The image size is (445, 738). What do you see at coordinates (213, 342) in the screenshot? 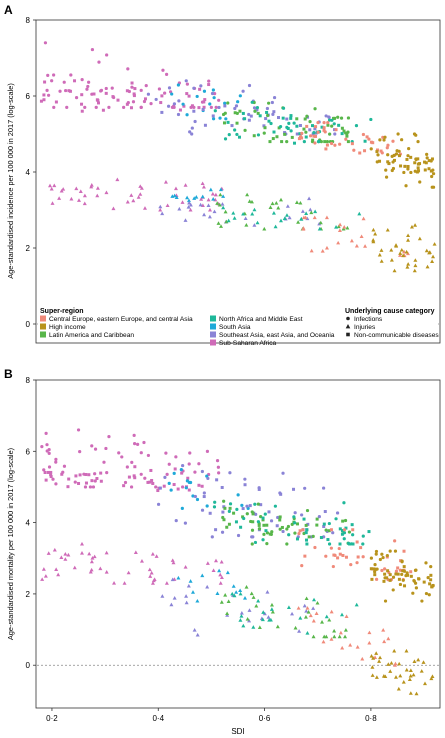
I see `legend-swatch` at bounding box center [213, 342].